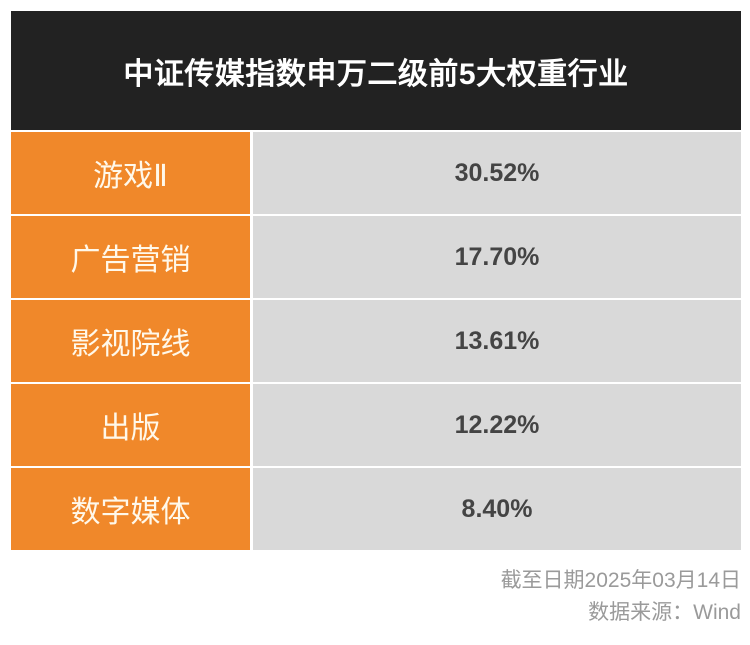 The width and height of the screenshot is (750, 645). Describe the element at coordinates (130, 425) in the screenshot. I see `industry-label: 出版` at that location.